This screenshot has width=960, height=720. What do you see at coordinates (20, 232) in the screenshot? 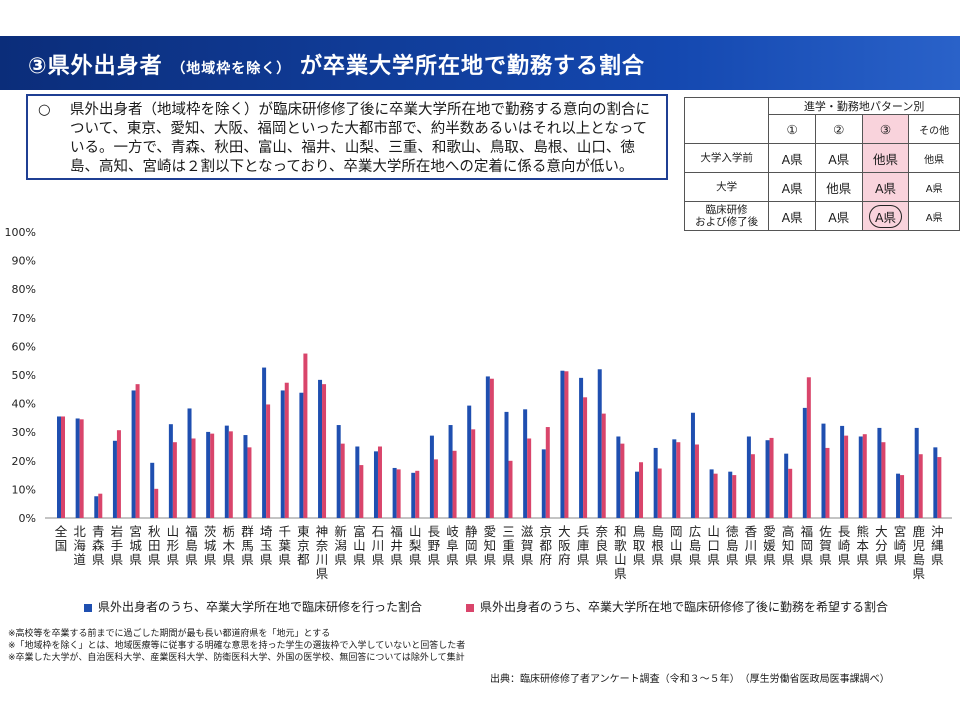
I see `y-tick-label: 100%` at bounding box center [20, 232].